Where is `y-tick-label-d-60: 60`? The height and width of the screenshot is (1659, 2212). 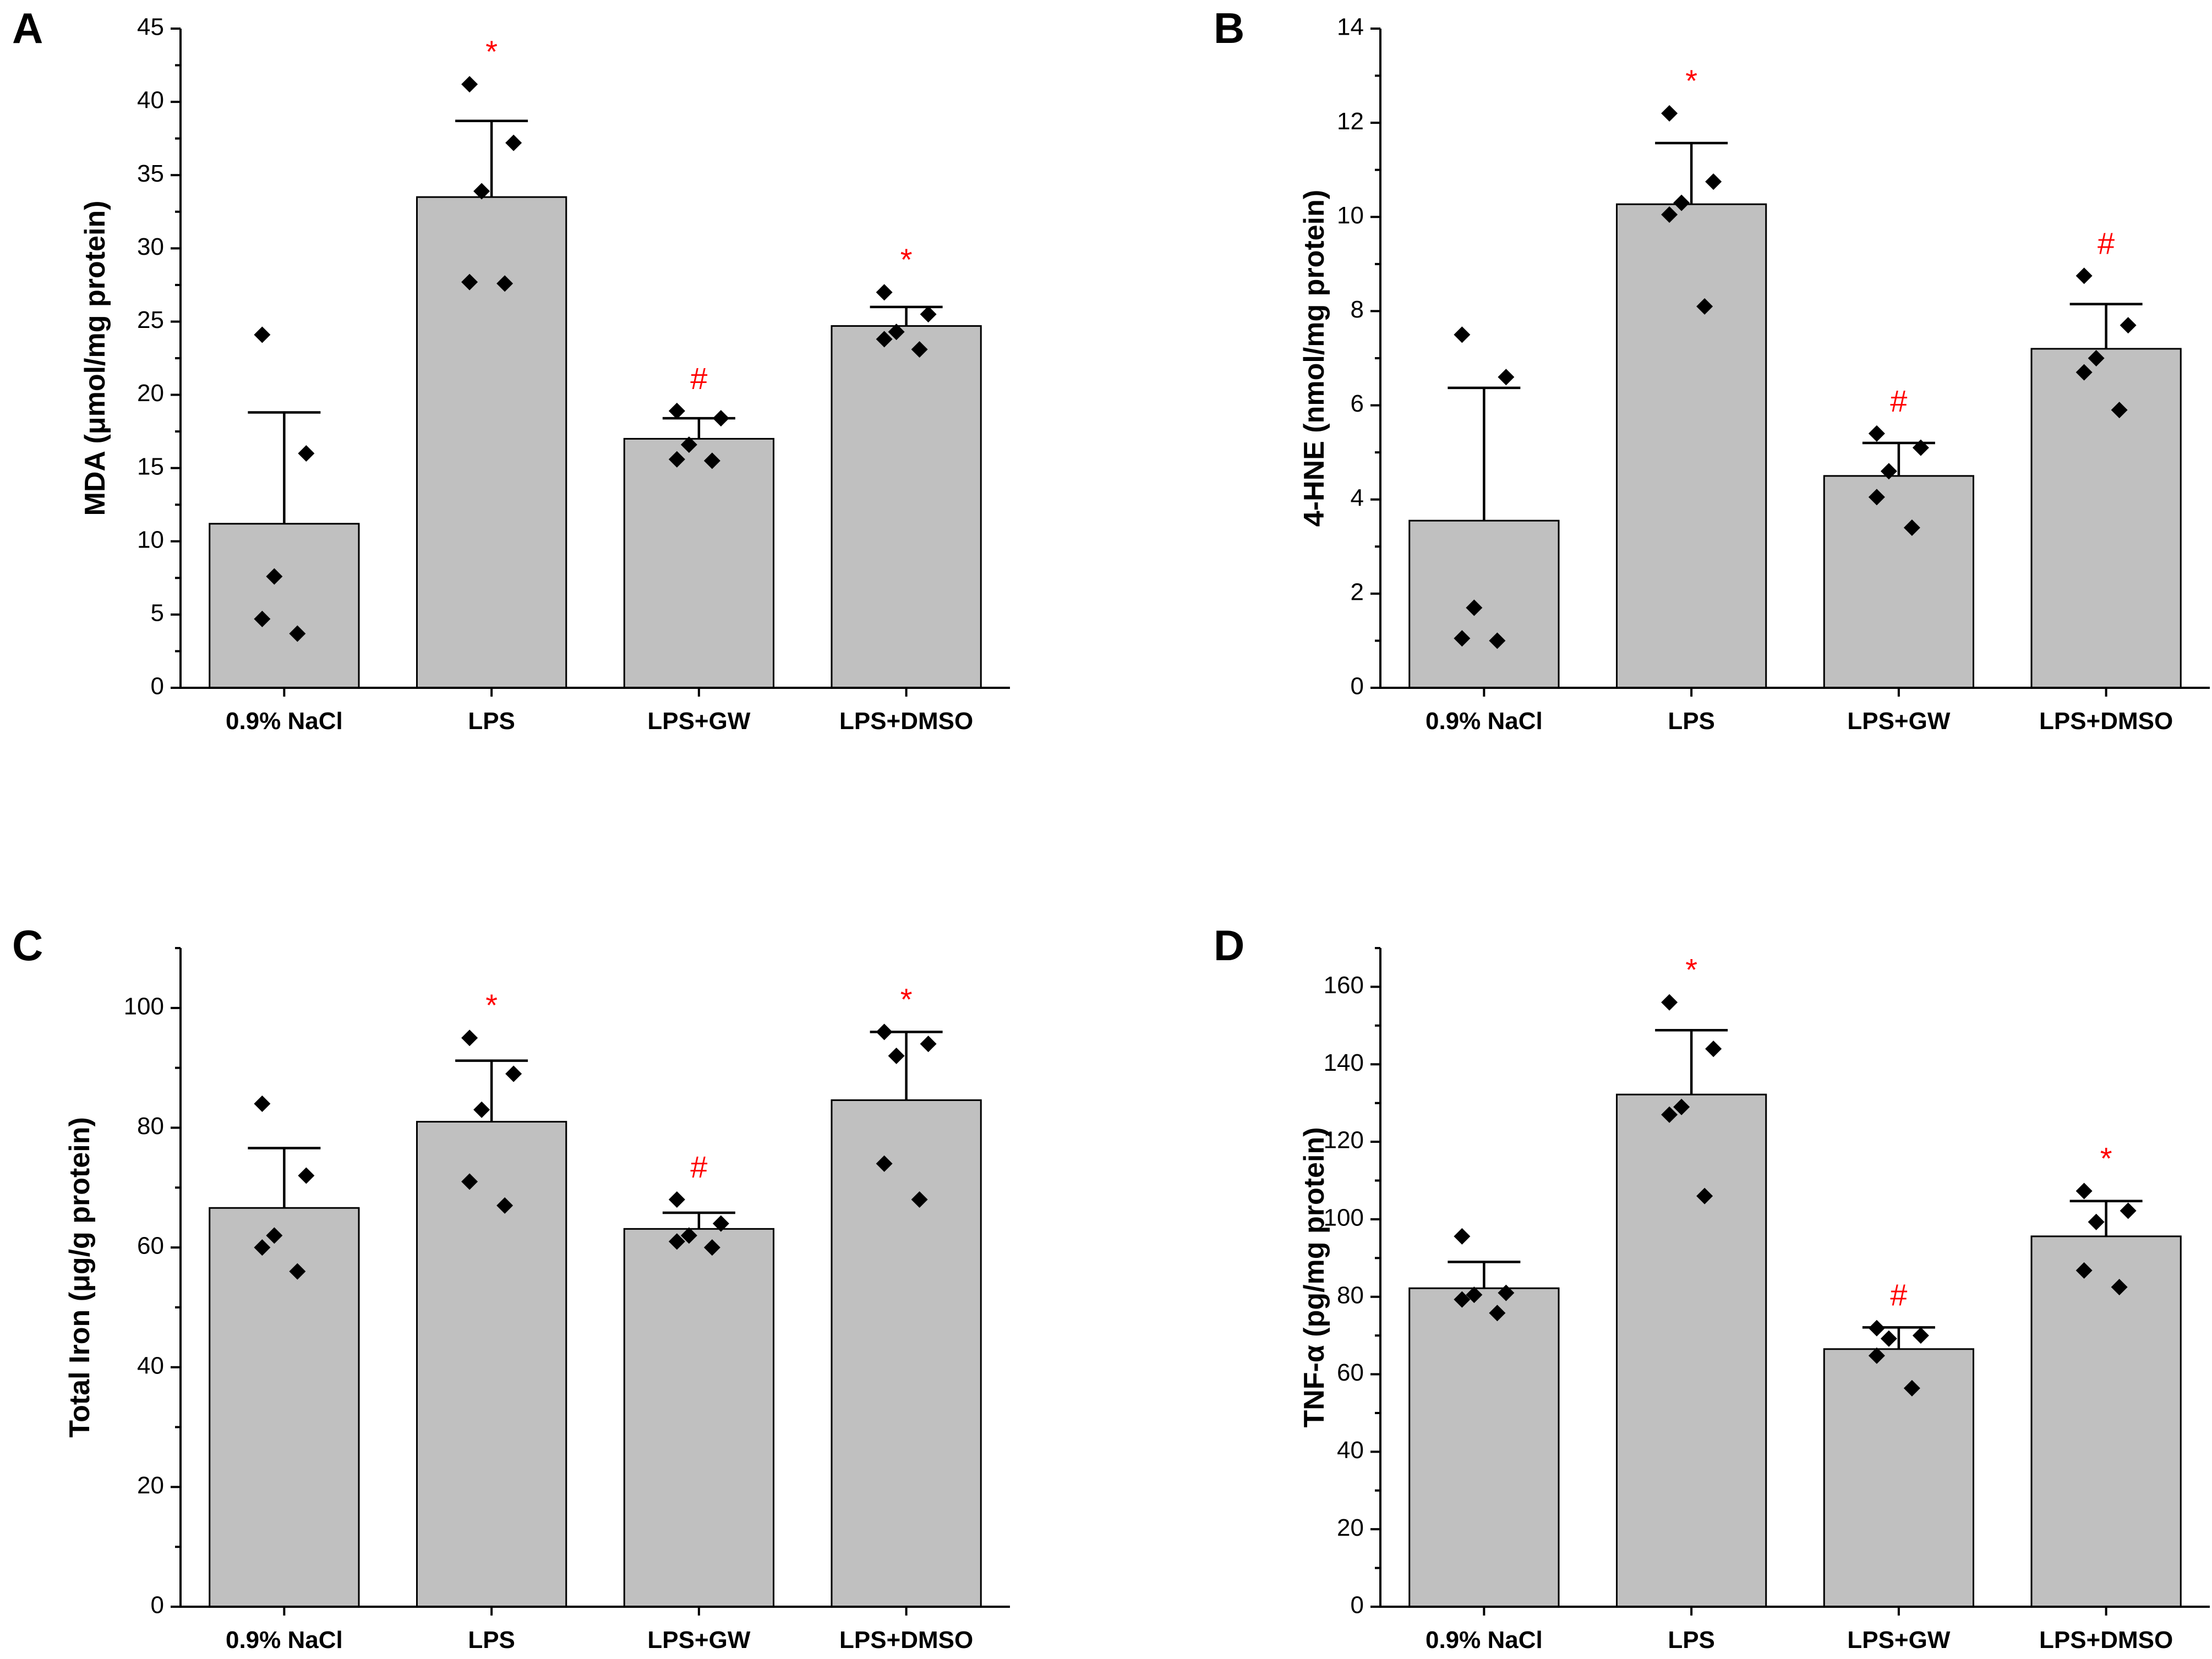
y-tick-label-d-60: 60 is located at coordinates (1350, 1372).